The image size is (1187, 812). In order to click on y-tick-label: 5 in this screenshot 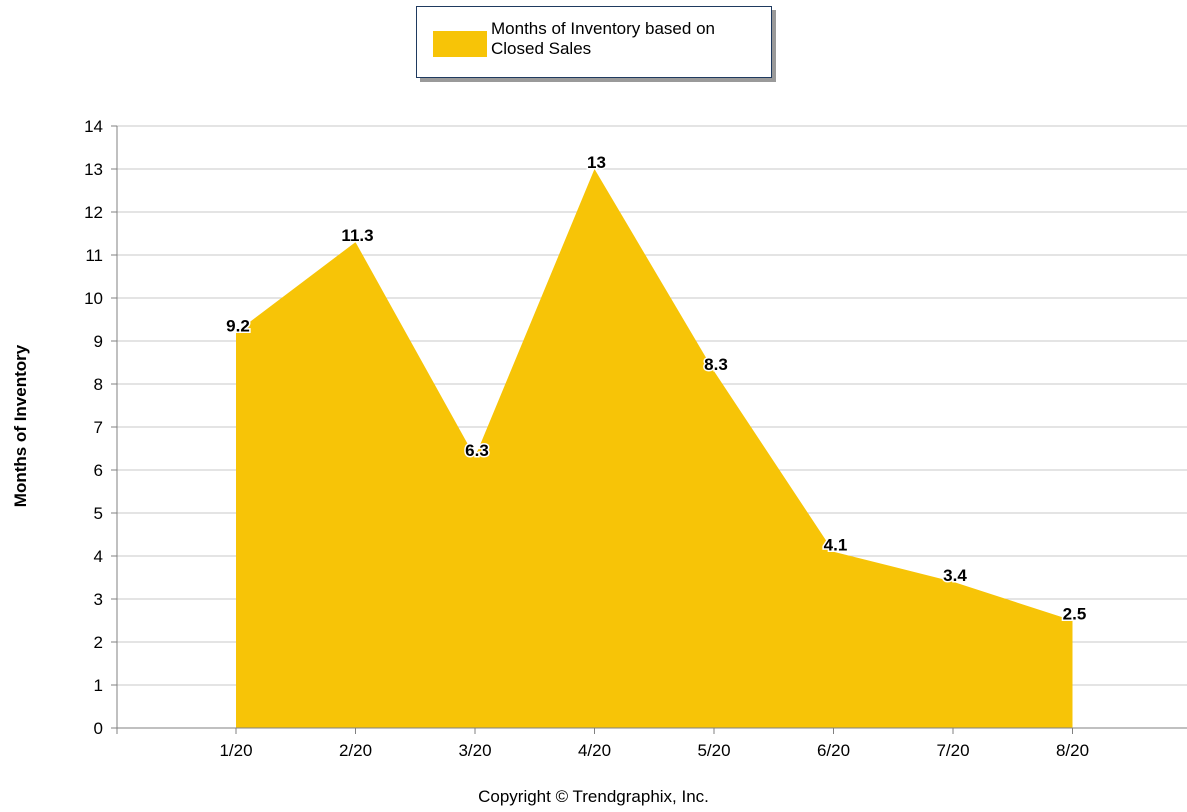, I will do `click(98, 513)`.